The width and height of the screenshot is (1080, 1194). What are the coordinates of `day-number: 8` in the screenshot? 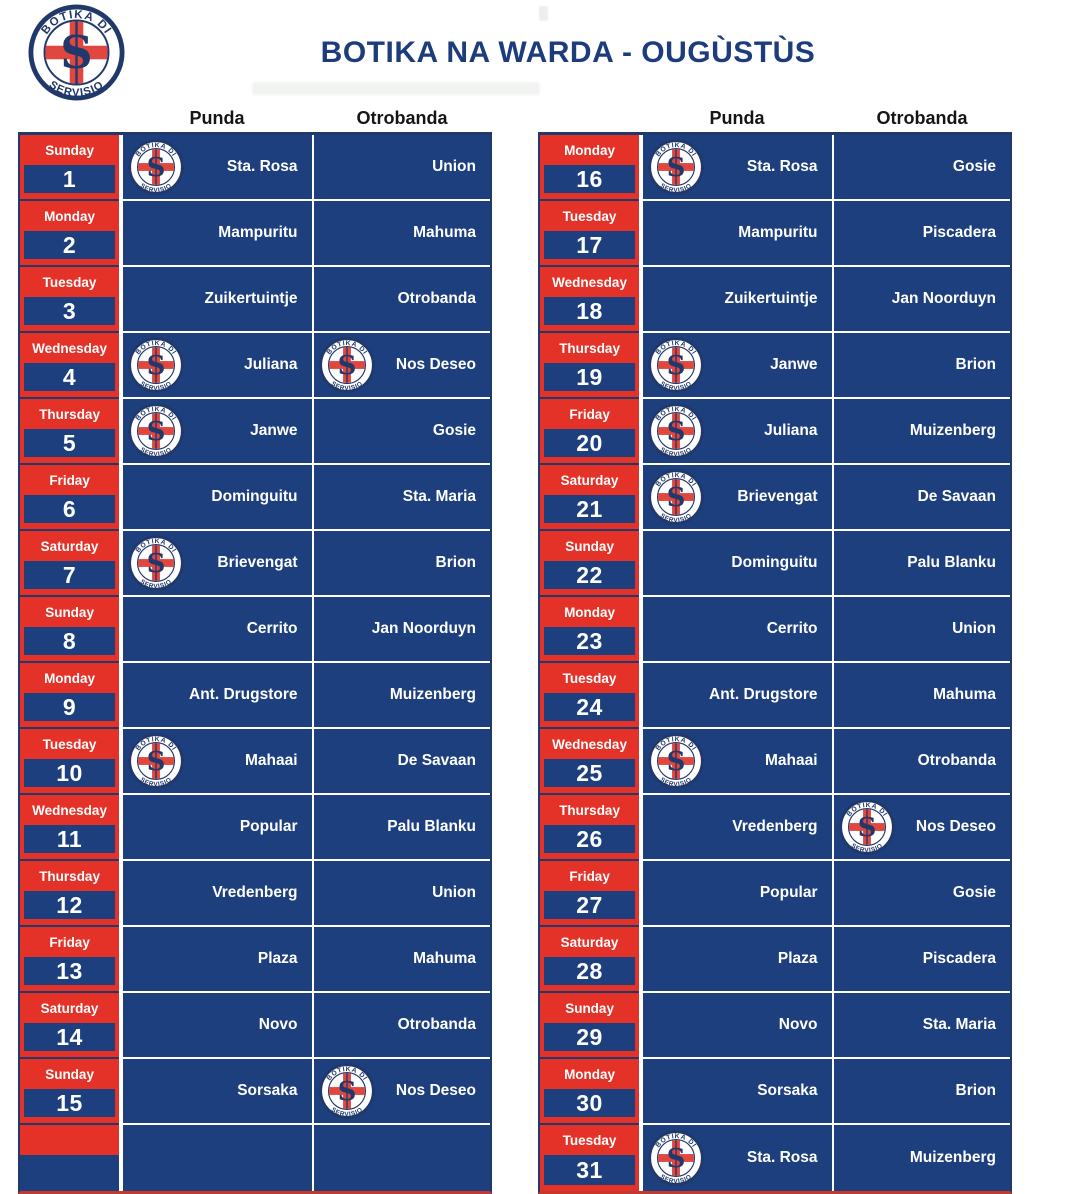 It's located at (70, 641).